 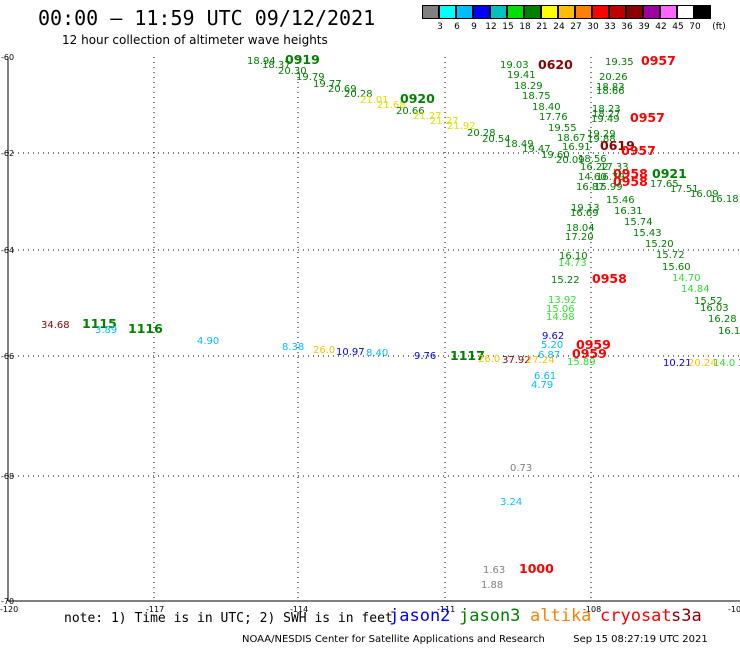 What do you see at coordinates (293, 347) in the screenshot?
I see `wave-height-value: 8.38` at bounding box center [293, 347].